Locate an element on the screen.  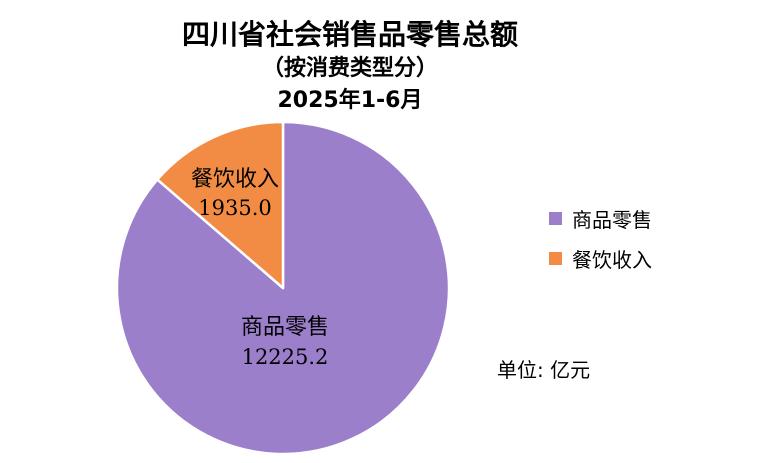
legend-item-goods-retail: 商品零售 is located at coordinates (600, 218).